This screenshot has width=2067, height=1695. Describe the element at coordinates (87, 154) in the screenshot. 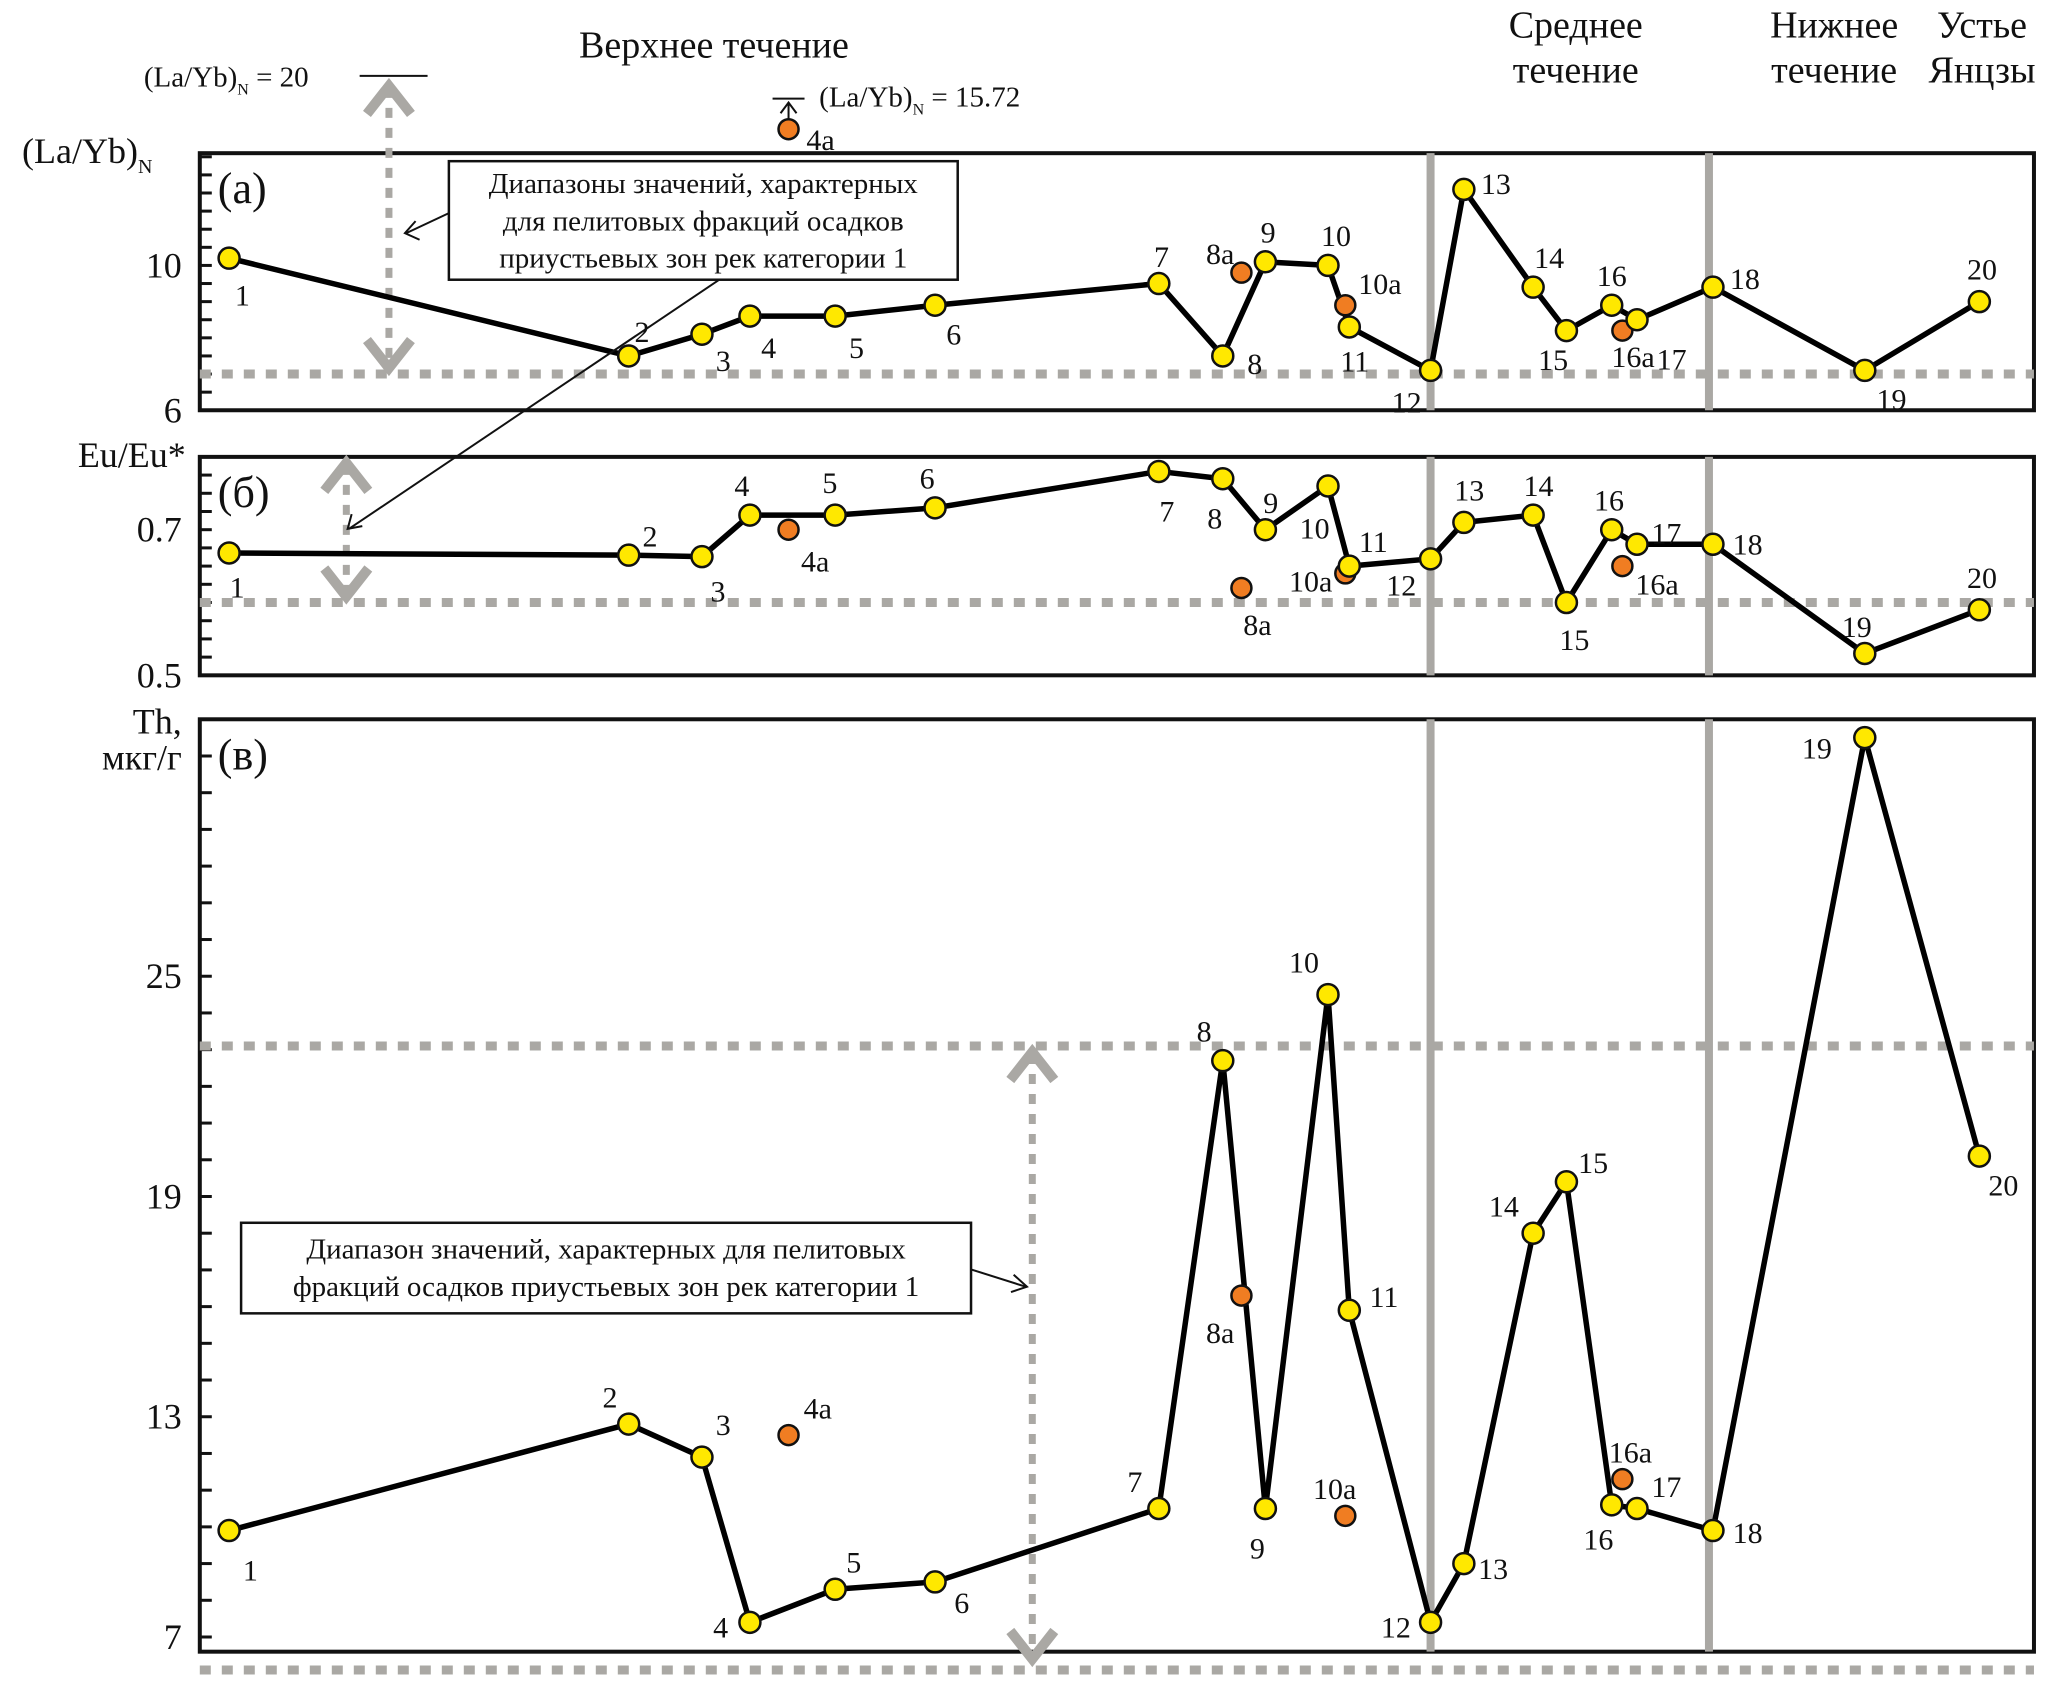

I see `y-axis-title: (La/Yb)N` at that location.